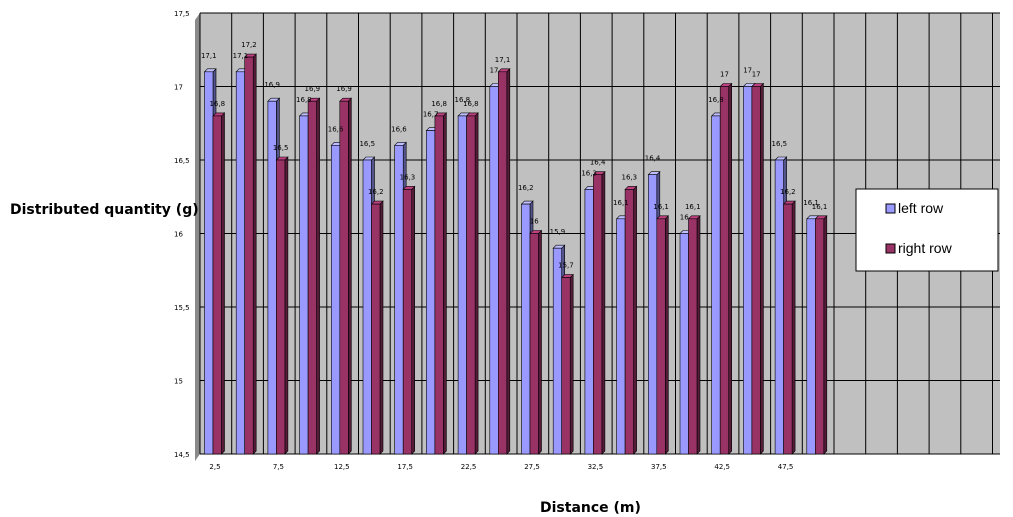 This screenshot has height=517, width=1013. I want to click on plot-side-wall, so click(197, 237).